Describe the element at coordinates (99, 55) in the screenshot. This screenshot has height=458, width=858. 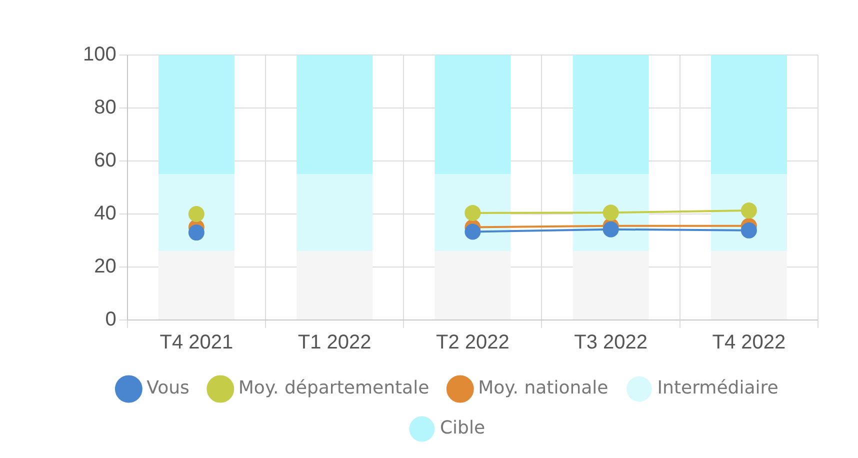
I see `y-tick-label: 100` at that location.